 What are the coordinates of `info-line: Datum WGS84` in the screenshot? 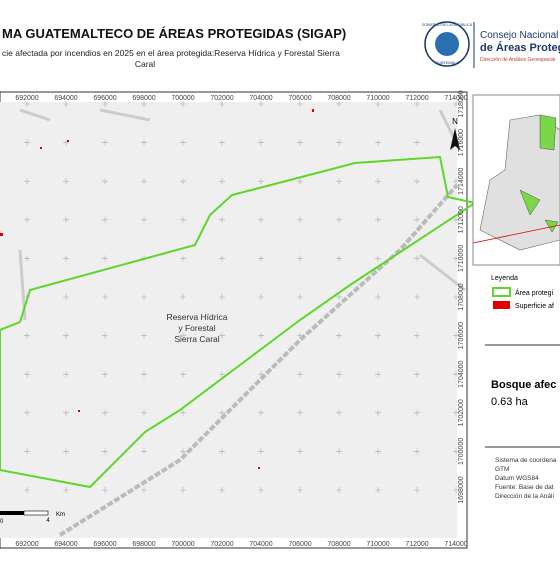 It's located at (517, 478).